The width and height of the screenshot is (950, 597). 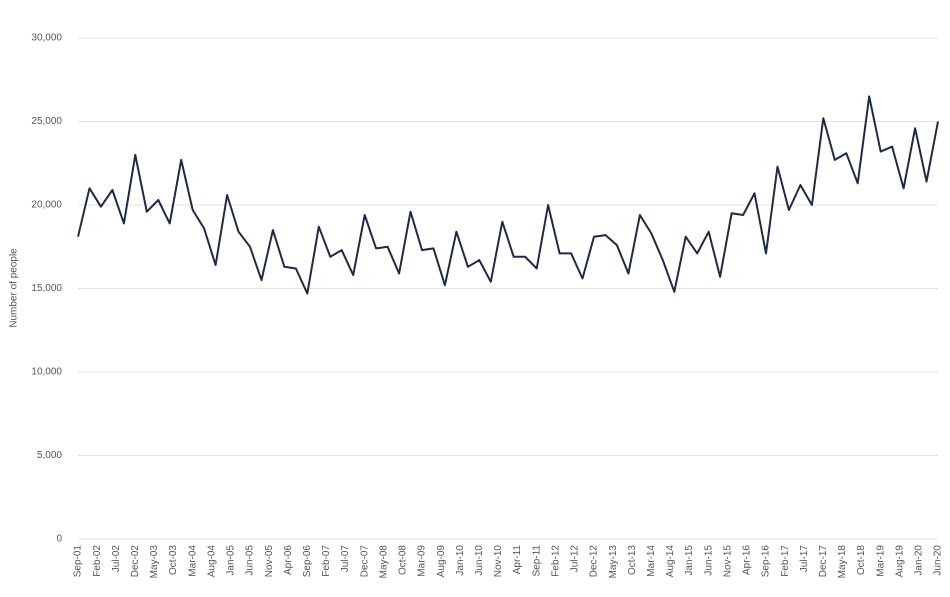 I want to click on x-tick-label: May-18, so click(x=842, y=562).